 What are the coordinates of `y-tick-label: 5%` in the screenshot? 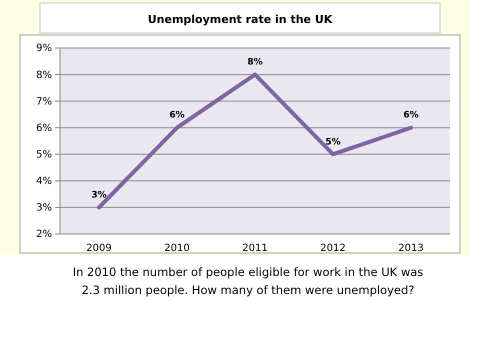 It's located at (44, 154).